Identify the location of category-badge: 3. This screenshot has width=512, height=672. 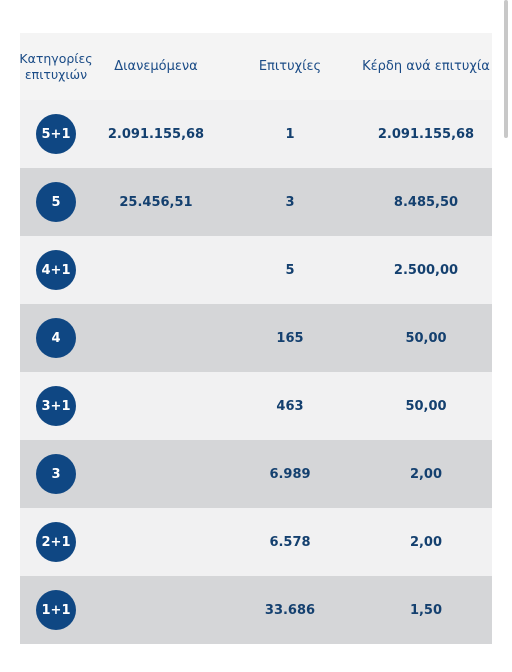
(56, 474).